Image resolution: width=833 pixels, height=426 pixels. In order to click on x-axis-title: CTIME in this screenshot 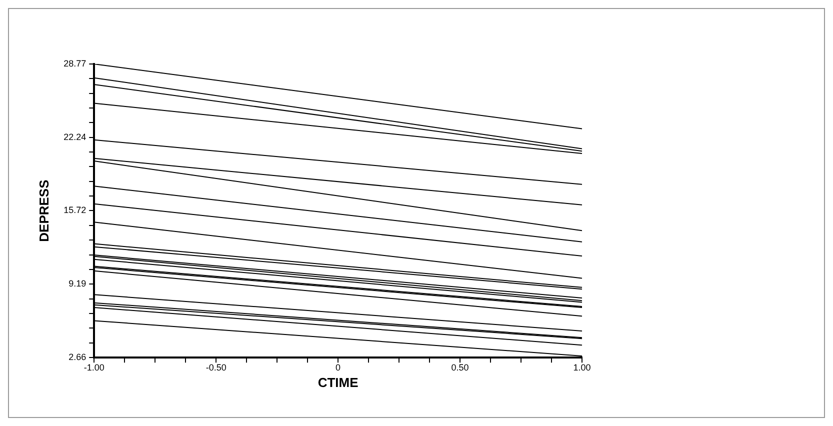, I will do `click(338, 382)`.